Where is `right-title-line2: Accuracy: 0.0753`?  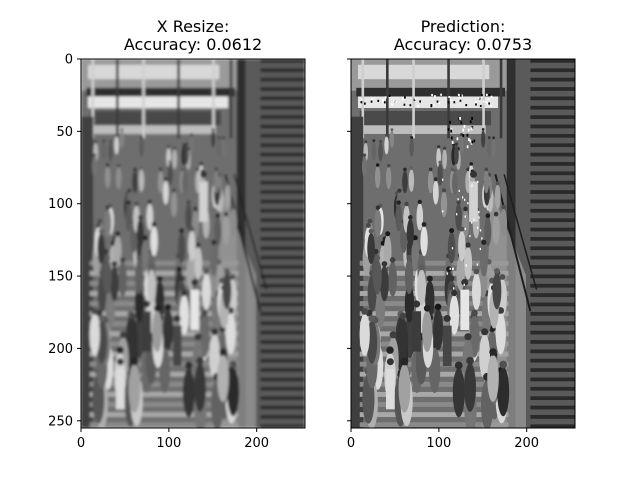 right-title-line2: Accuracy: 0.0753 is located at coordinates (463, 44).